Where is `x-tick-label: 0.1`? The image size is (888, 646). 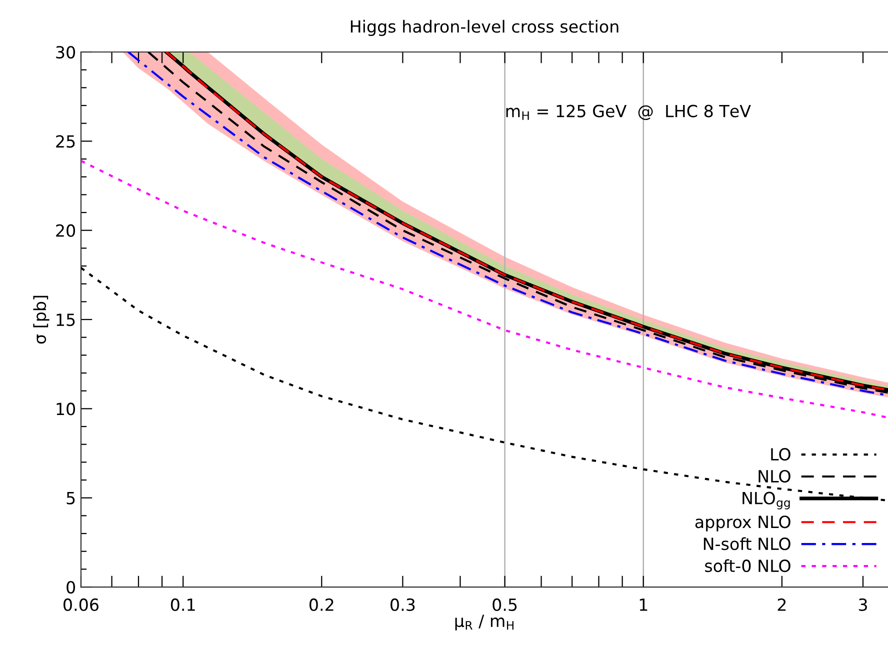
x-tick-label: 0.1 is located at coordinates (182, 605).